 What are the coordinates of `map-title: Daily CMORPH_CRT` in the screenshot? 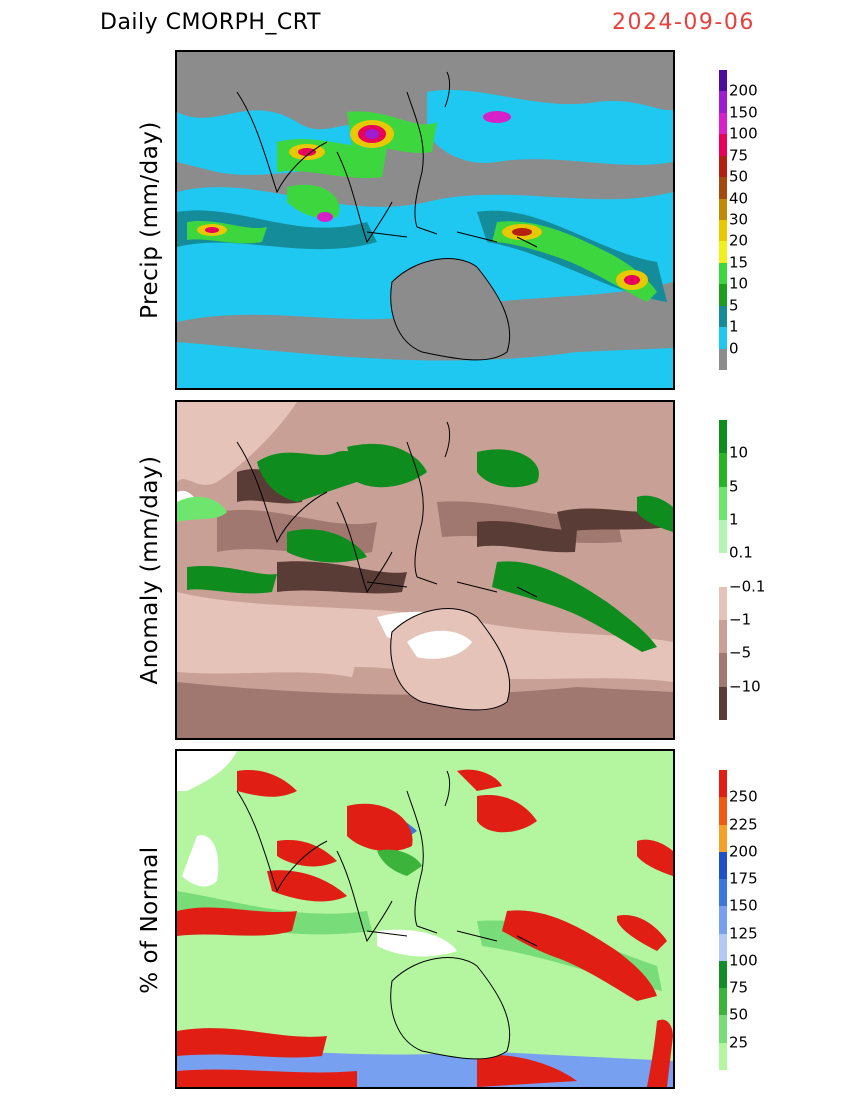 It's located at (210, 22).